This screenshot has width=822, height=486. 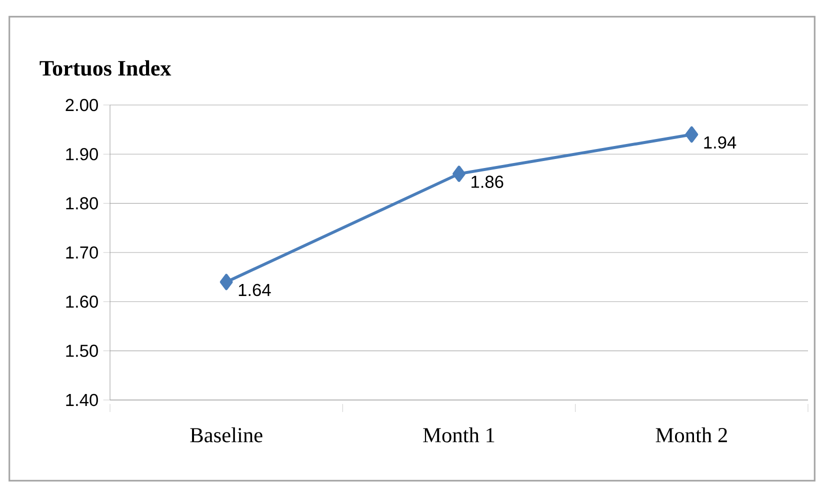 I want to click on y-tick-label: 1.40, so click(x=82, y=400).